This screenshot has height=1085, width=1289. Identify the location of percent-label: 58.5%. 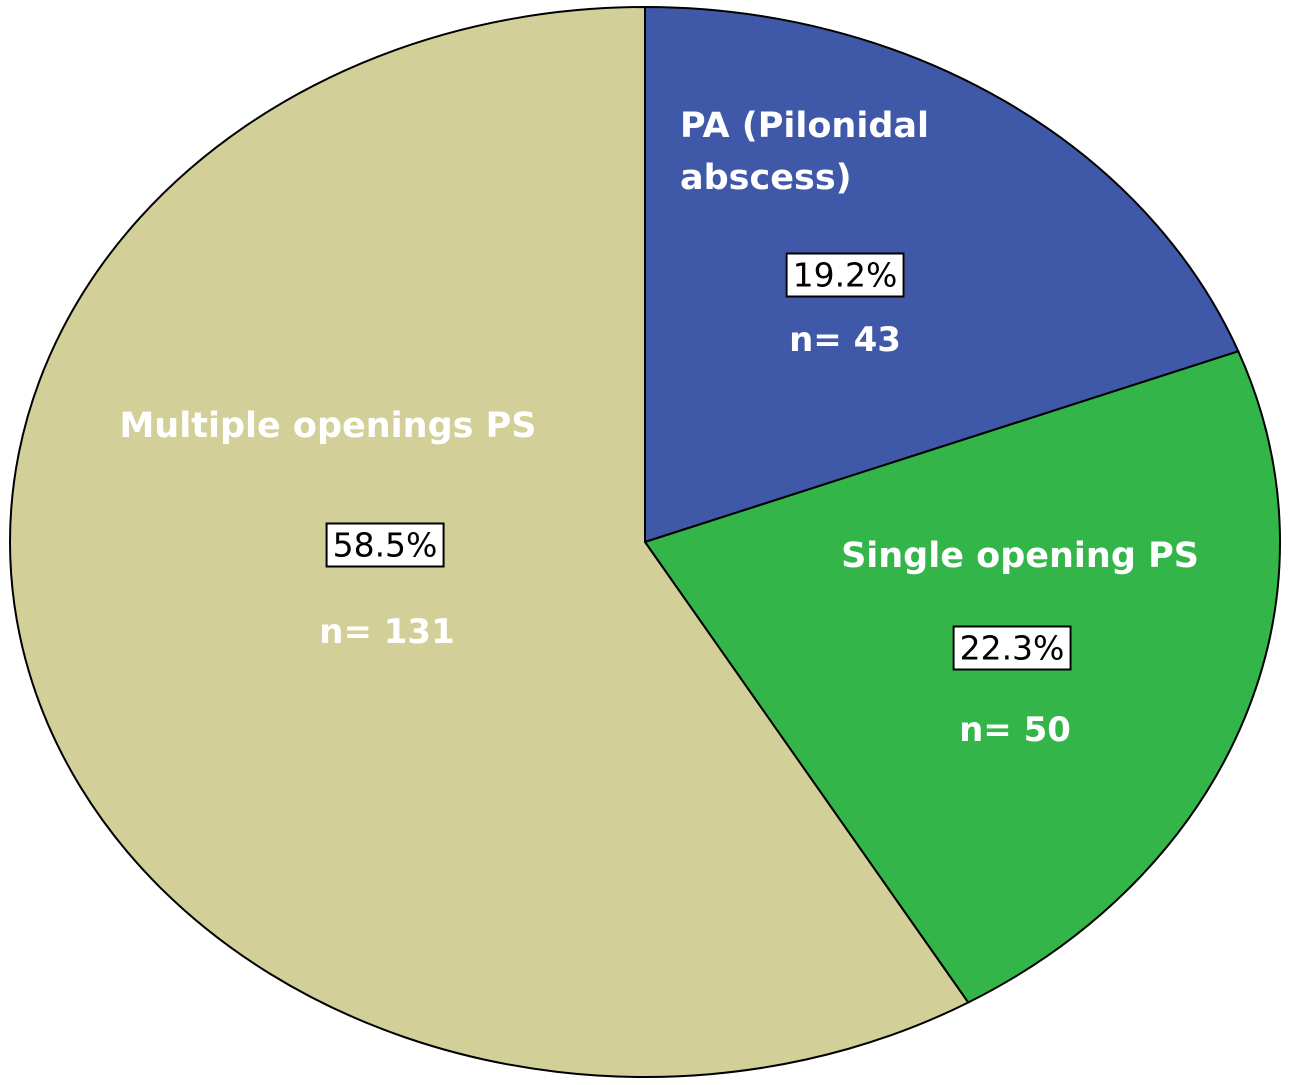
(385, 545).